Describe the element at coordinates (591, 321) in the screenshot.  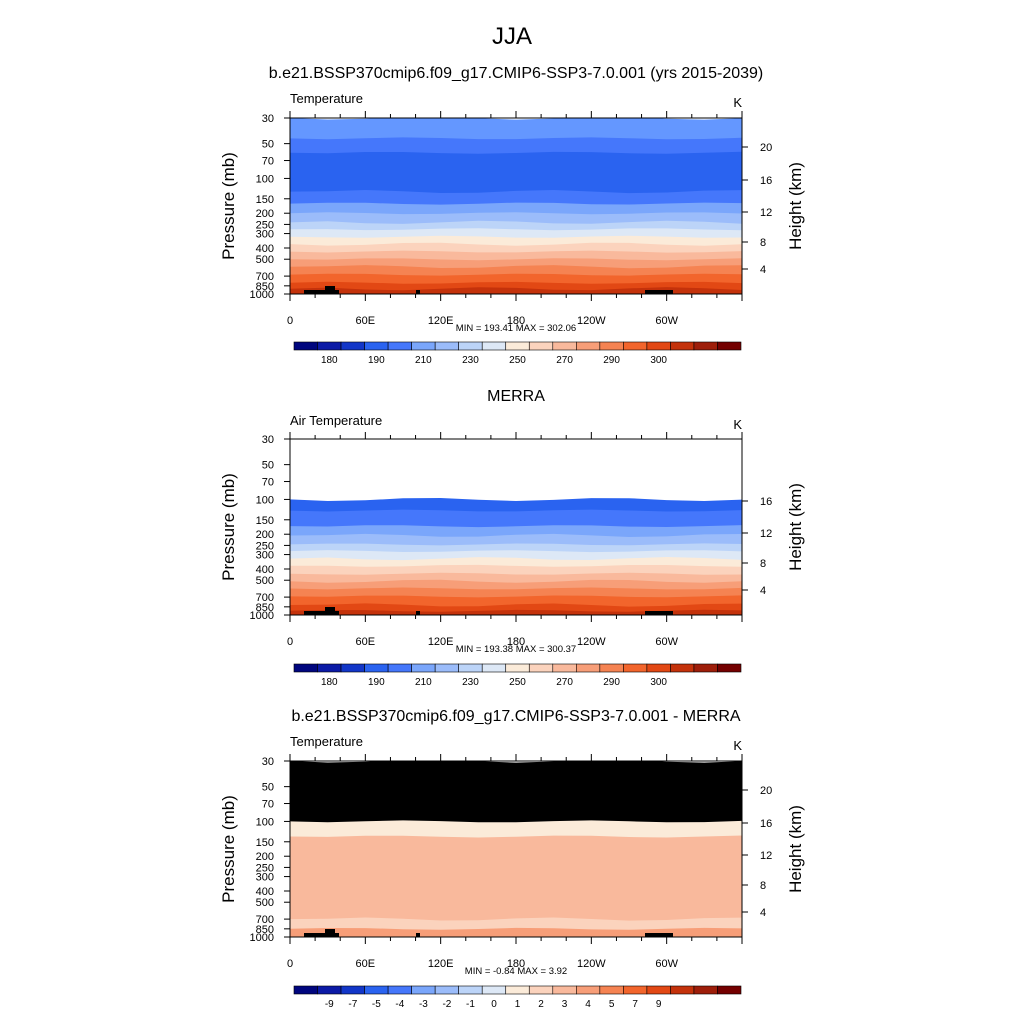
I see `x-tick-label: 120W` at that location.